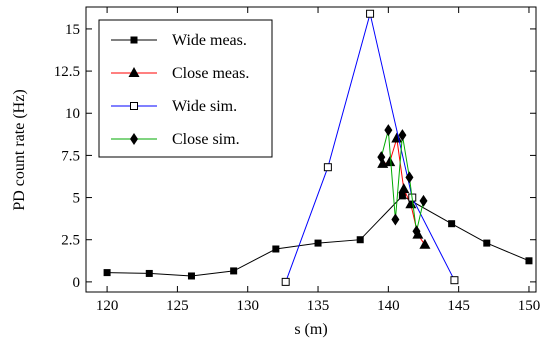 Image resolution: width=546 pixels, height=343 pixels. Describe the element at coordinates (72, 114) in the screenshot. I see `y-tick-label: 10` at that location.